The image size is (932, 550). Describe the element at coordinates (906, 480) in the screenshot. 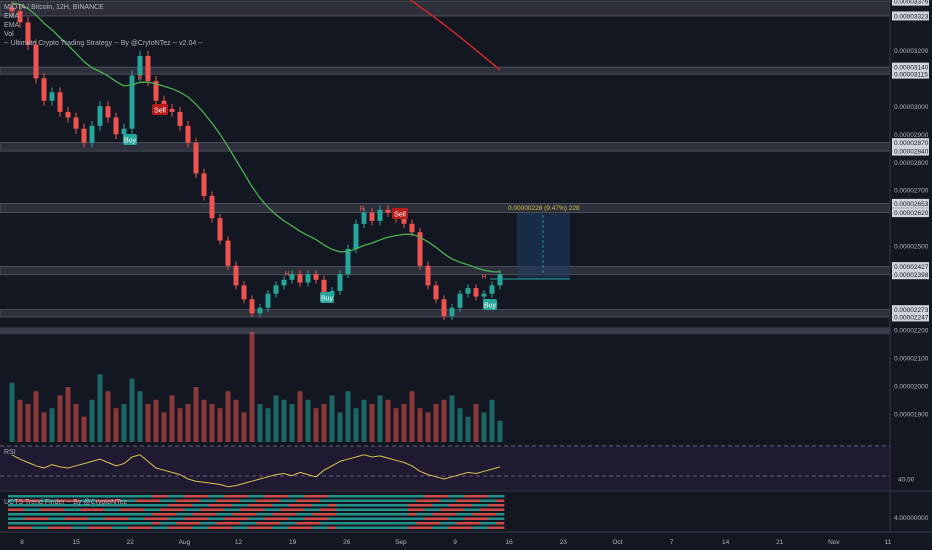

I see `rsi-axis-label: 40.00` at that location.